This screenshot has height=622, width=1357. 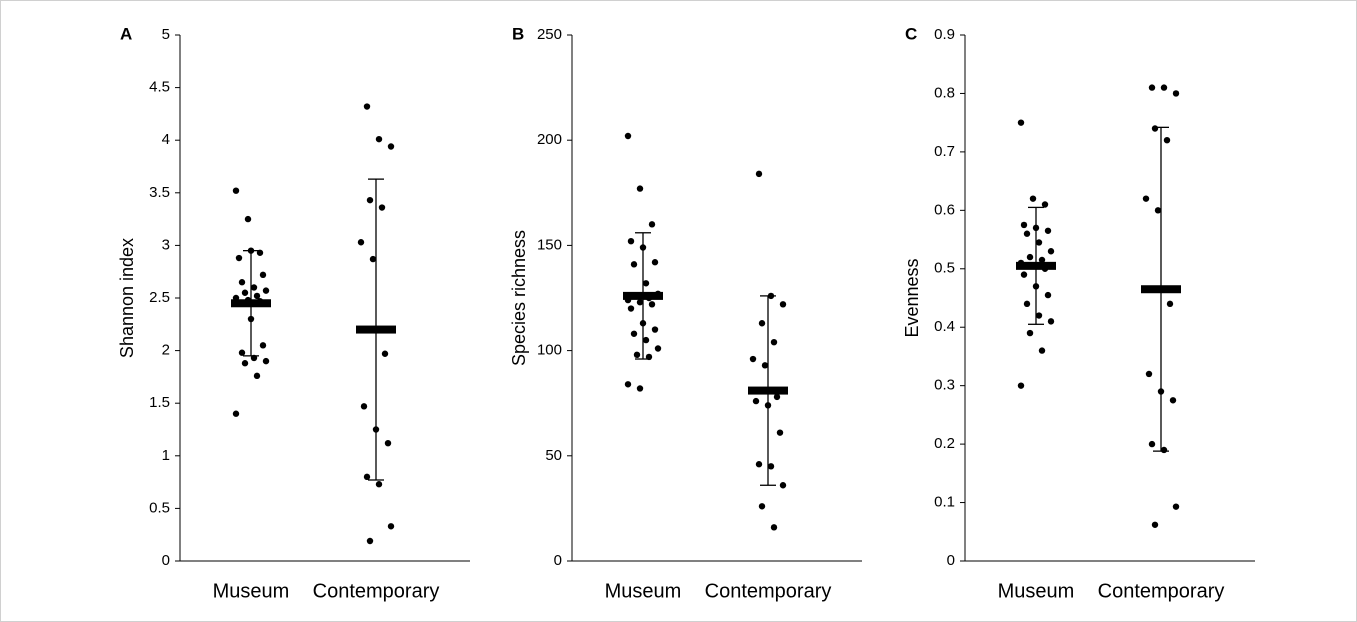 What do you see at coordinates (159, 192) in the screenshot?
I see `y-tick-label: 3.5` at bounding box center [159, 192].